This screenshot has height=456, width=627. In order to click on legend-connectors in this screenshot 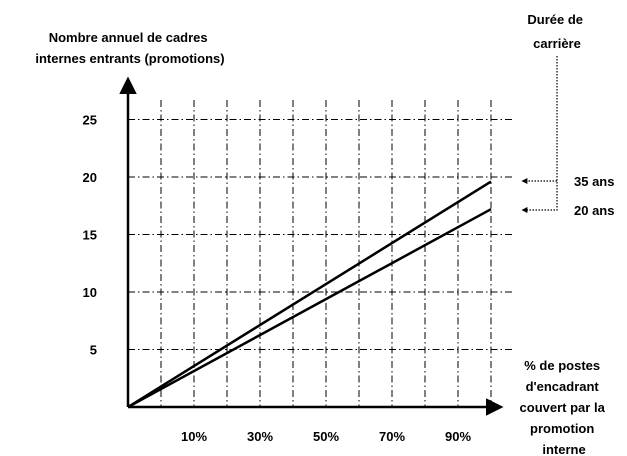, I will do `click(539, 134)`.